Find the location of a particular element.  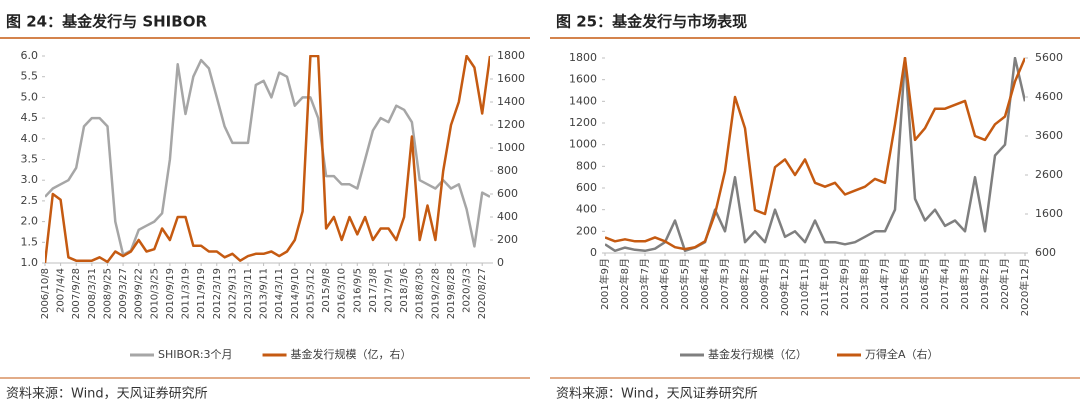

x-tick-label: 2007/4/4 is located at coordinates (61, 290).